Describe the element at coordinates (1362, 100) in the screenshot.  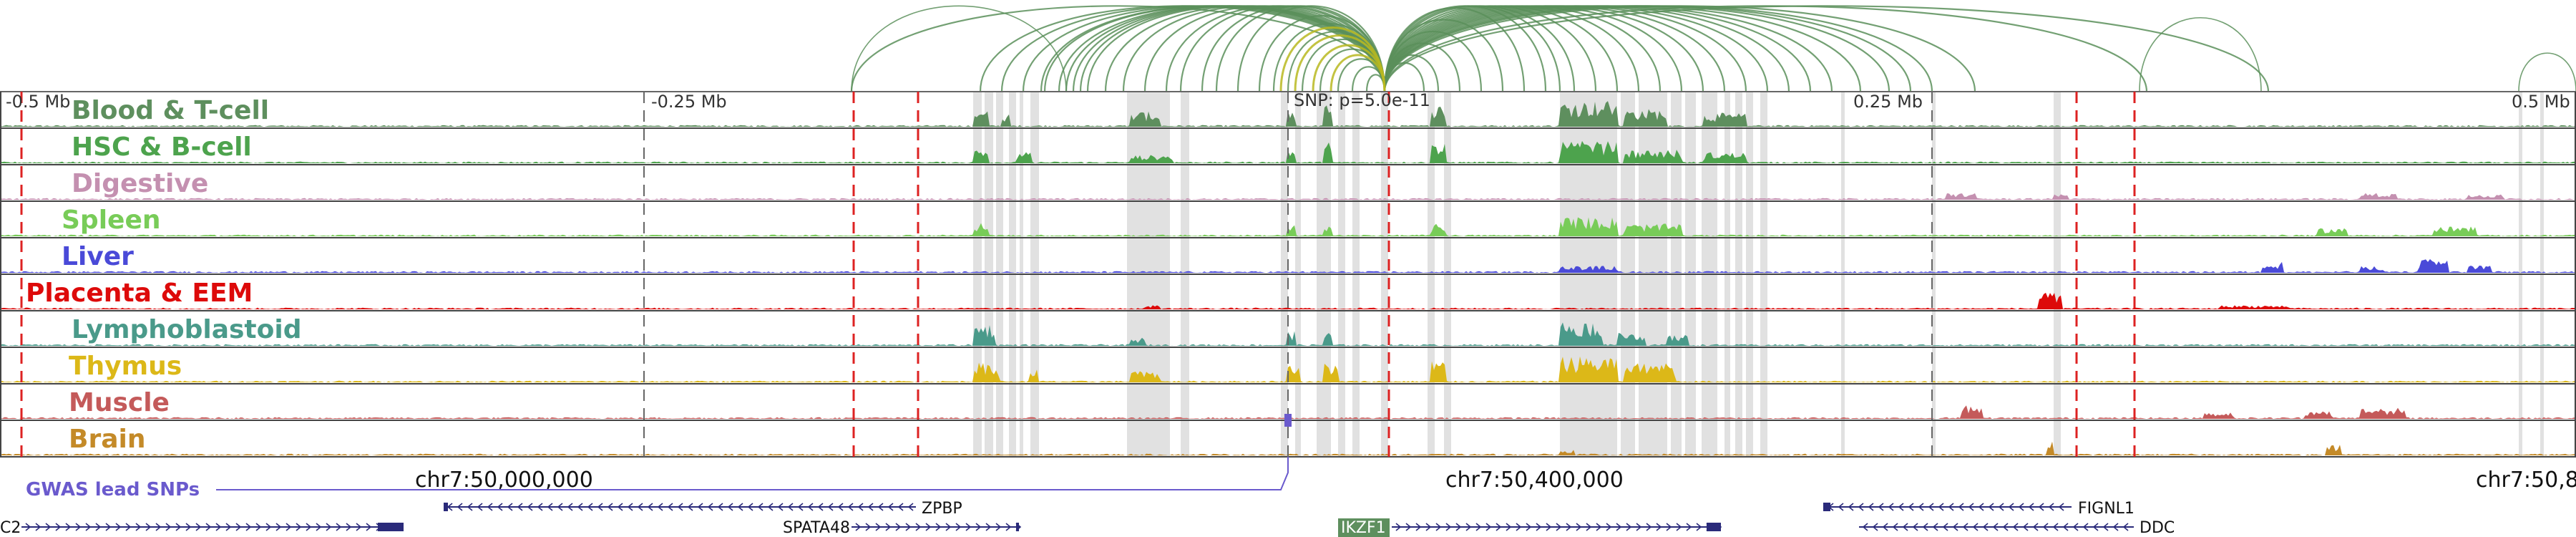
I see `snp-pvalue-label: SNP: p=5.0e-11` at that location.